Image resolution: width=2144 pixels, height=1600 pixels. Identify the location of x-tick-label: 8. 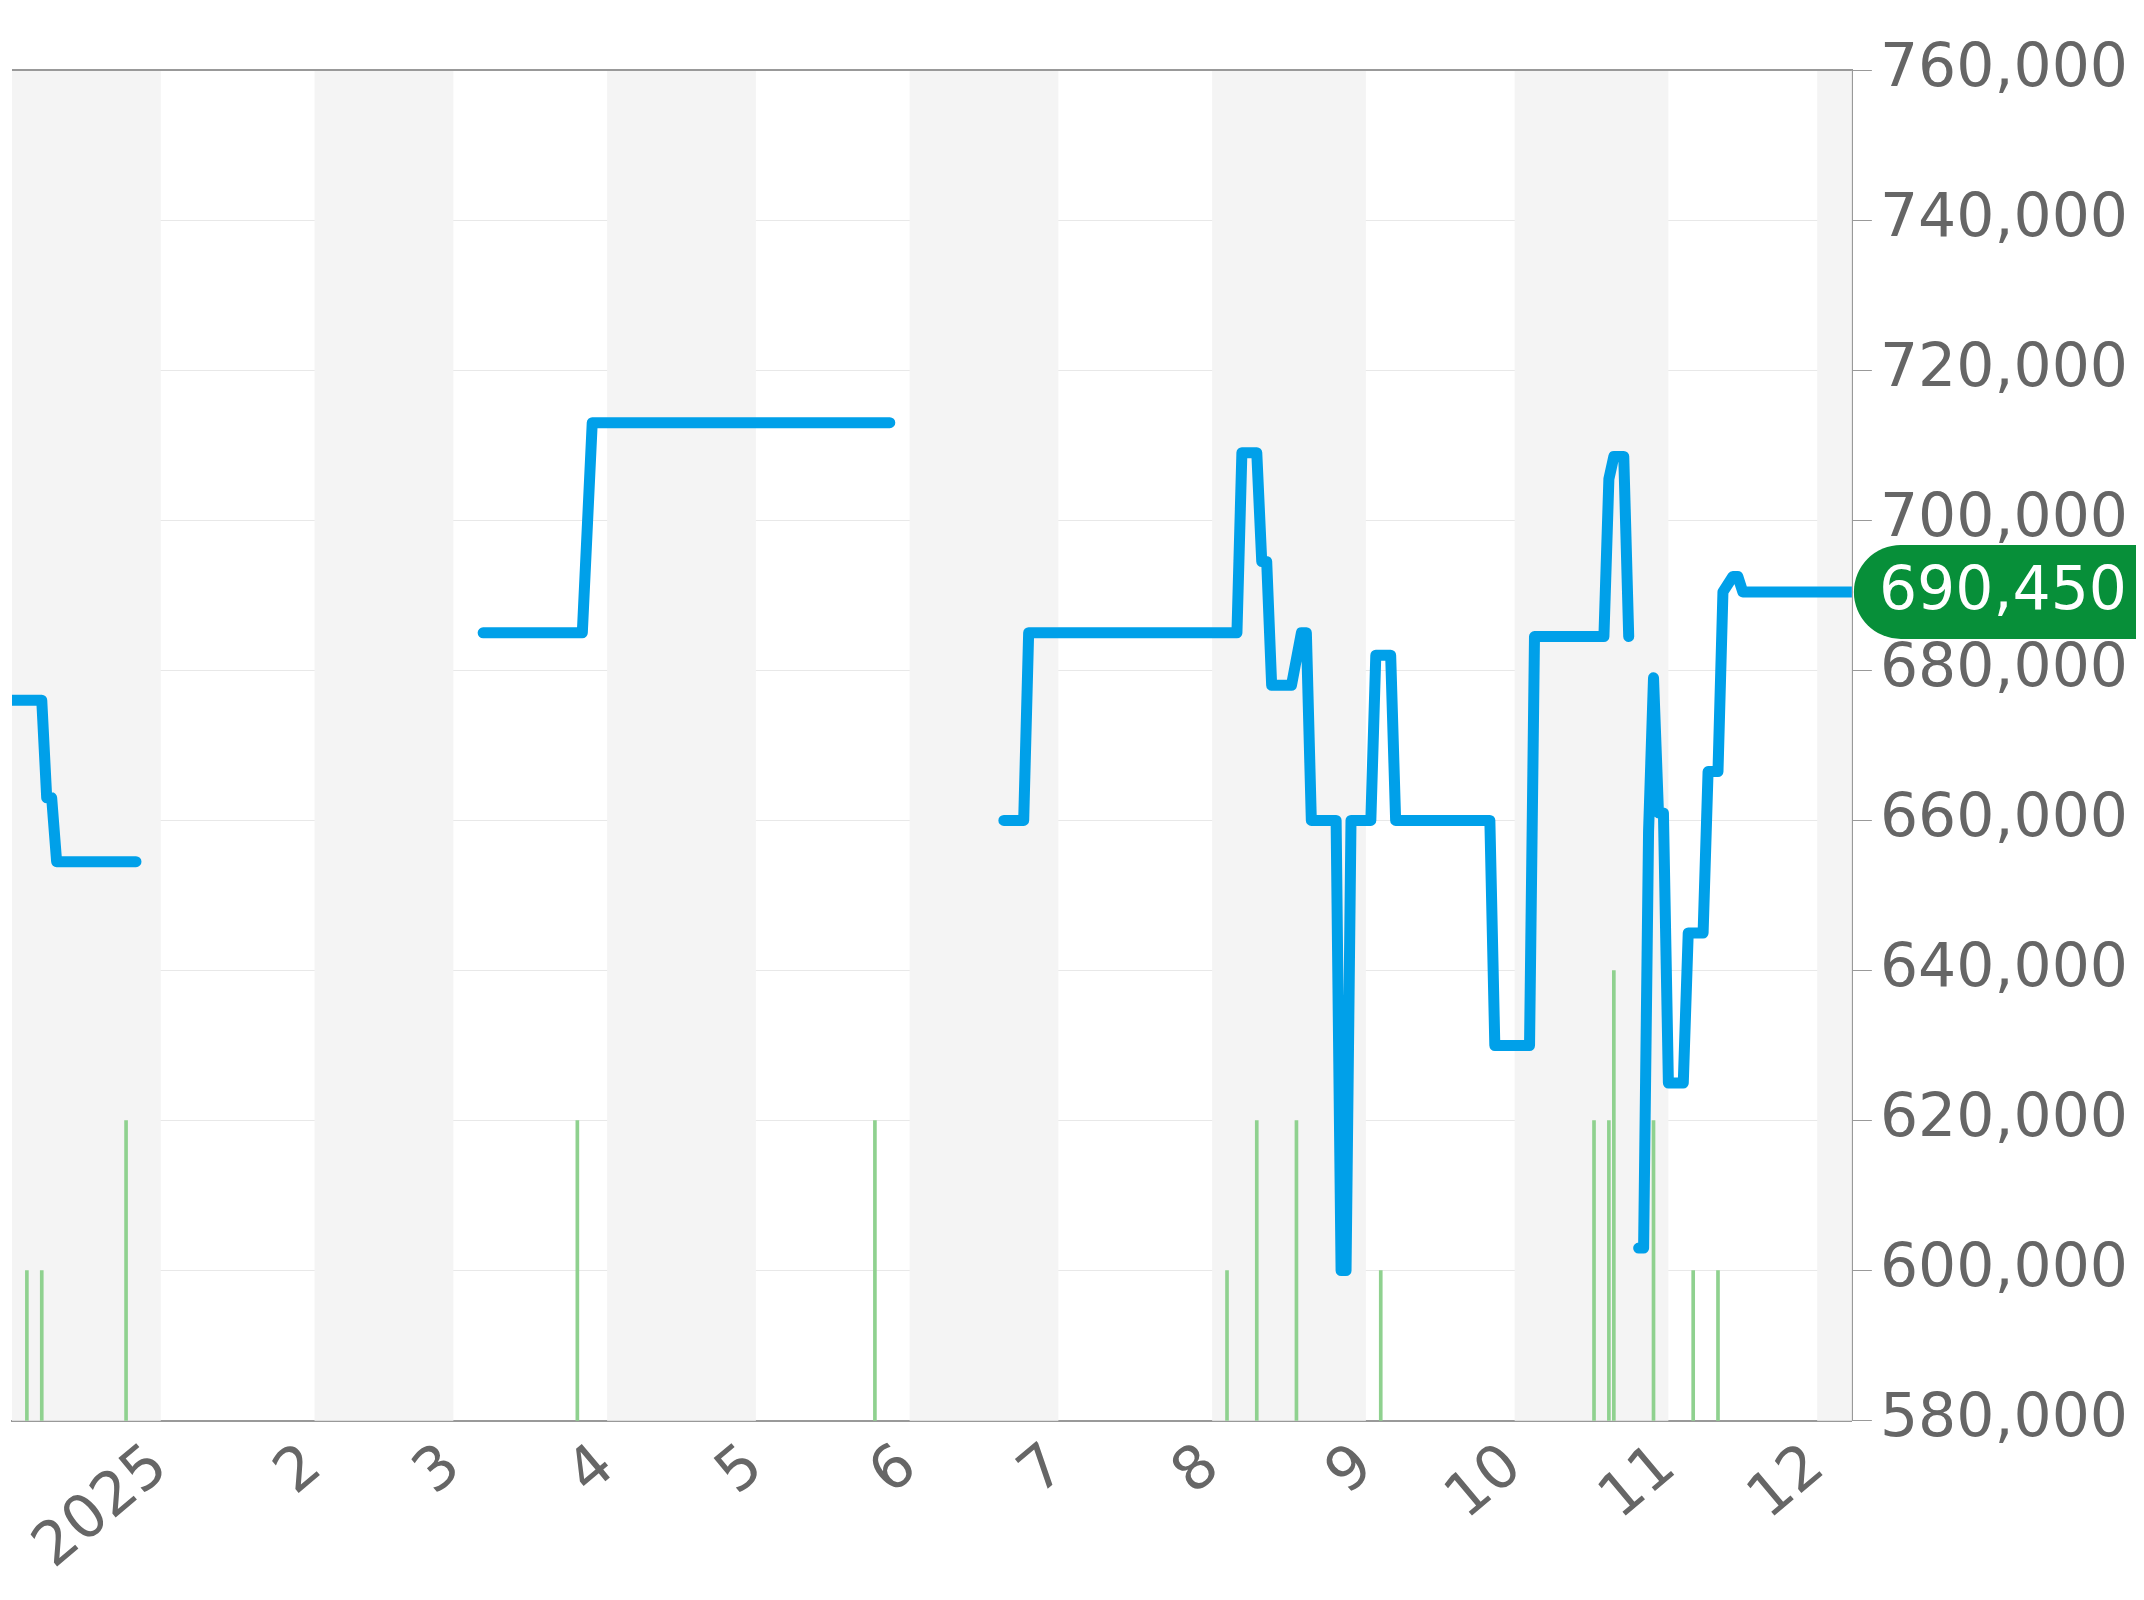
(1194, 1467).